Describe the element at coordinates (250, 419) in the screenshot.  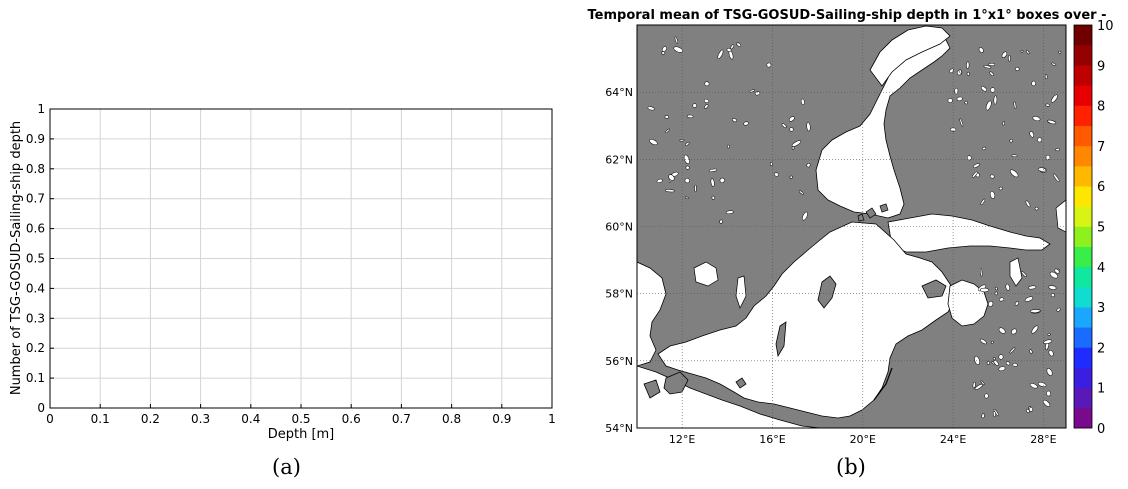
I see `x-tick-label: 0.4` at that location.